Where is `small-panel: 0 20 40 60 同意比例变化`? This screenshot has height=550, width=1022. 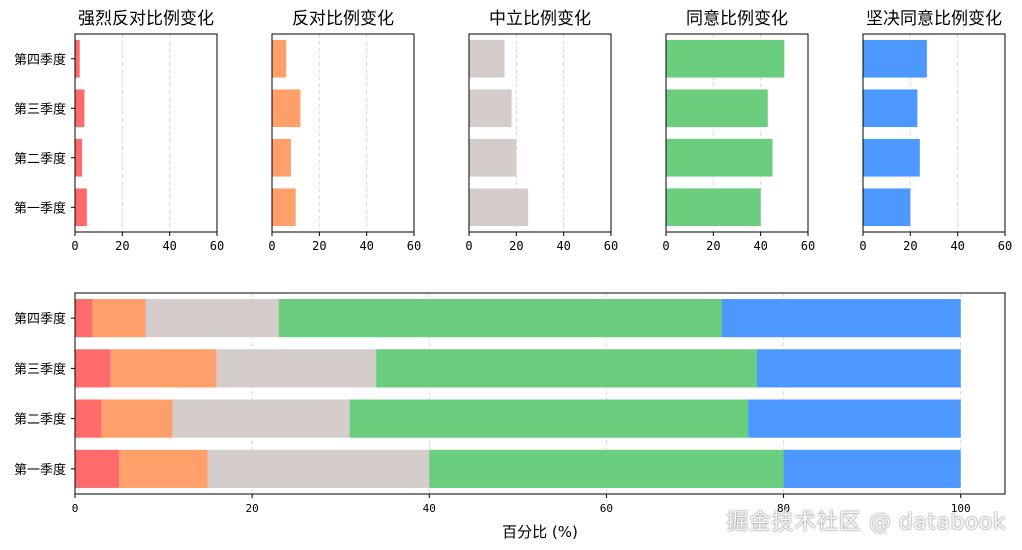 small-panel: 0 20 40 60 同意比例变化 is located at coordinates (738, 131).